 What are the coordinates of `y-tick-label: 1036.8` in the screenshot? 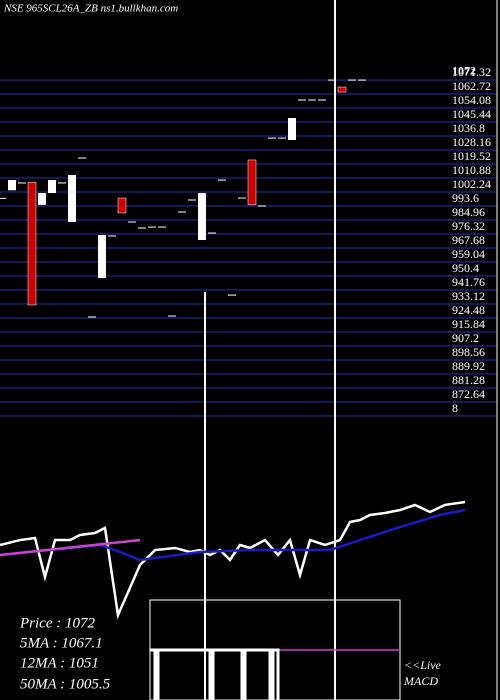 It's located at (468, 128).